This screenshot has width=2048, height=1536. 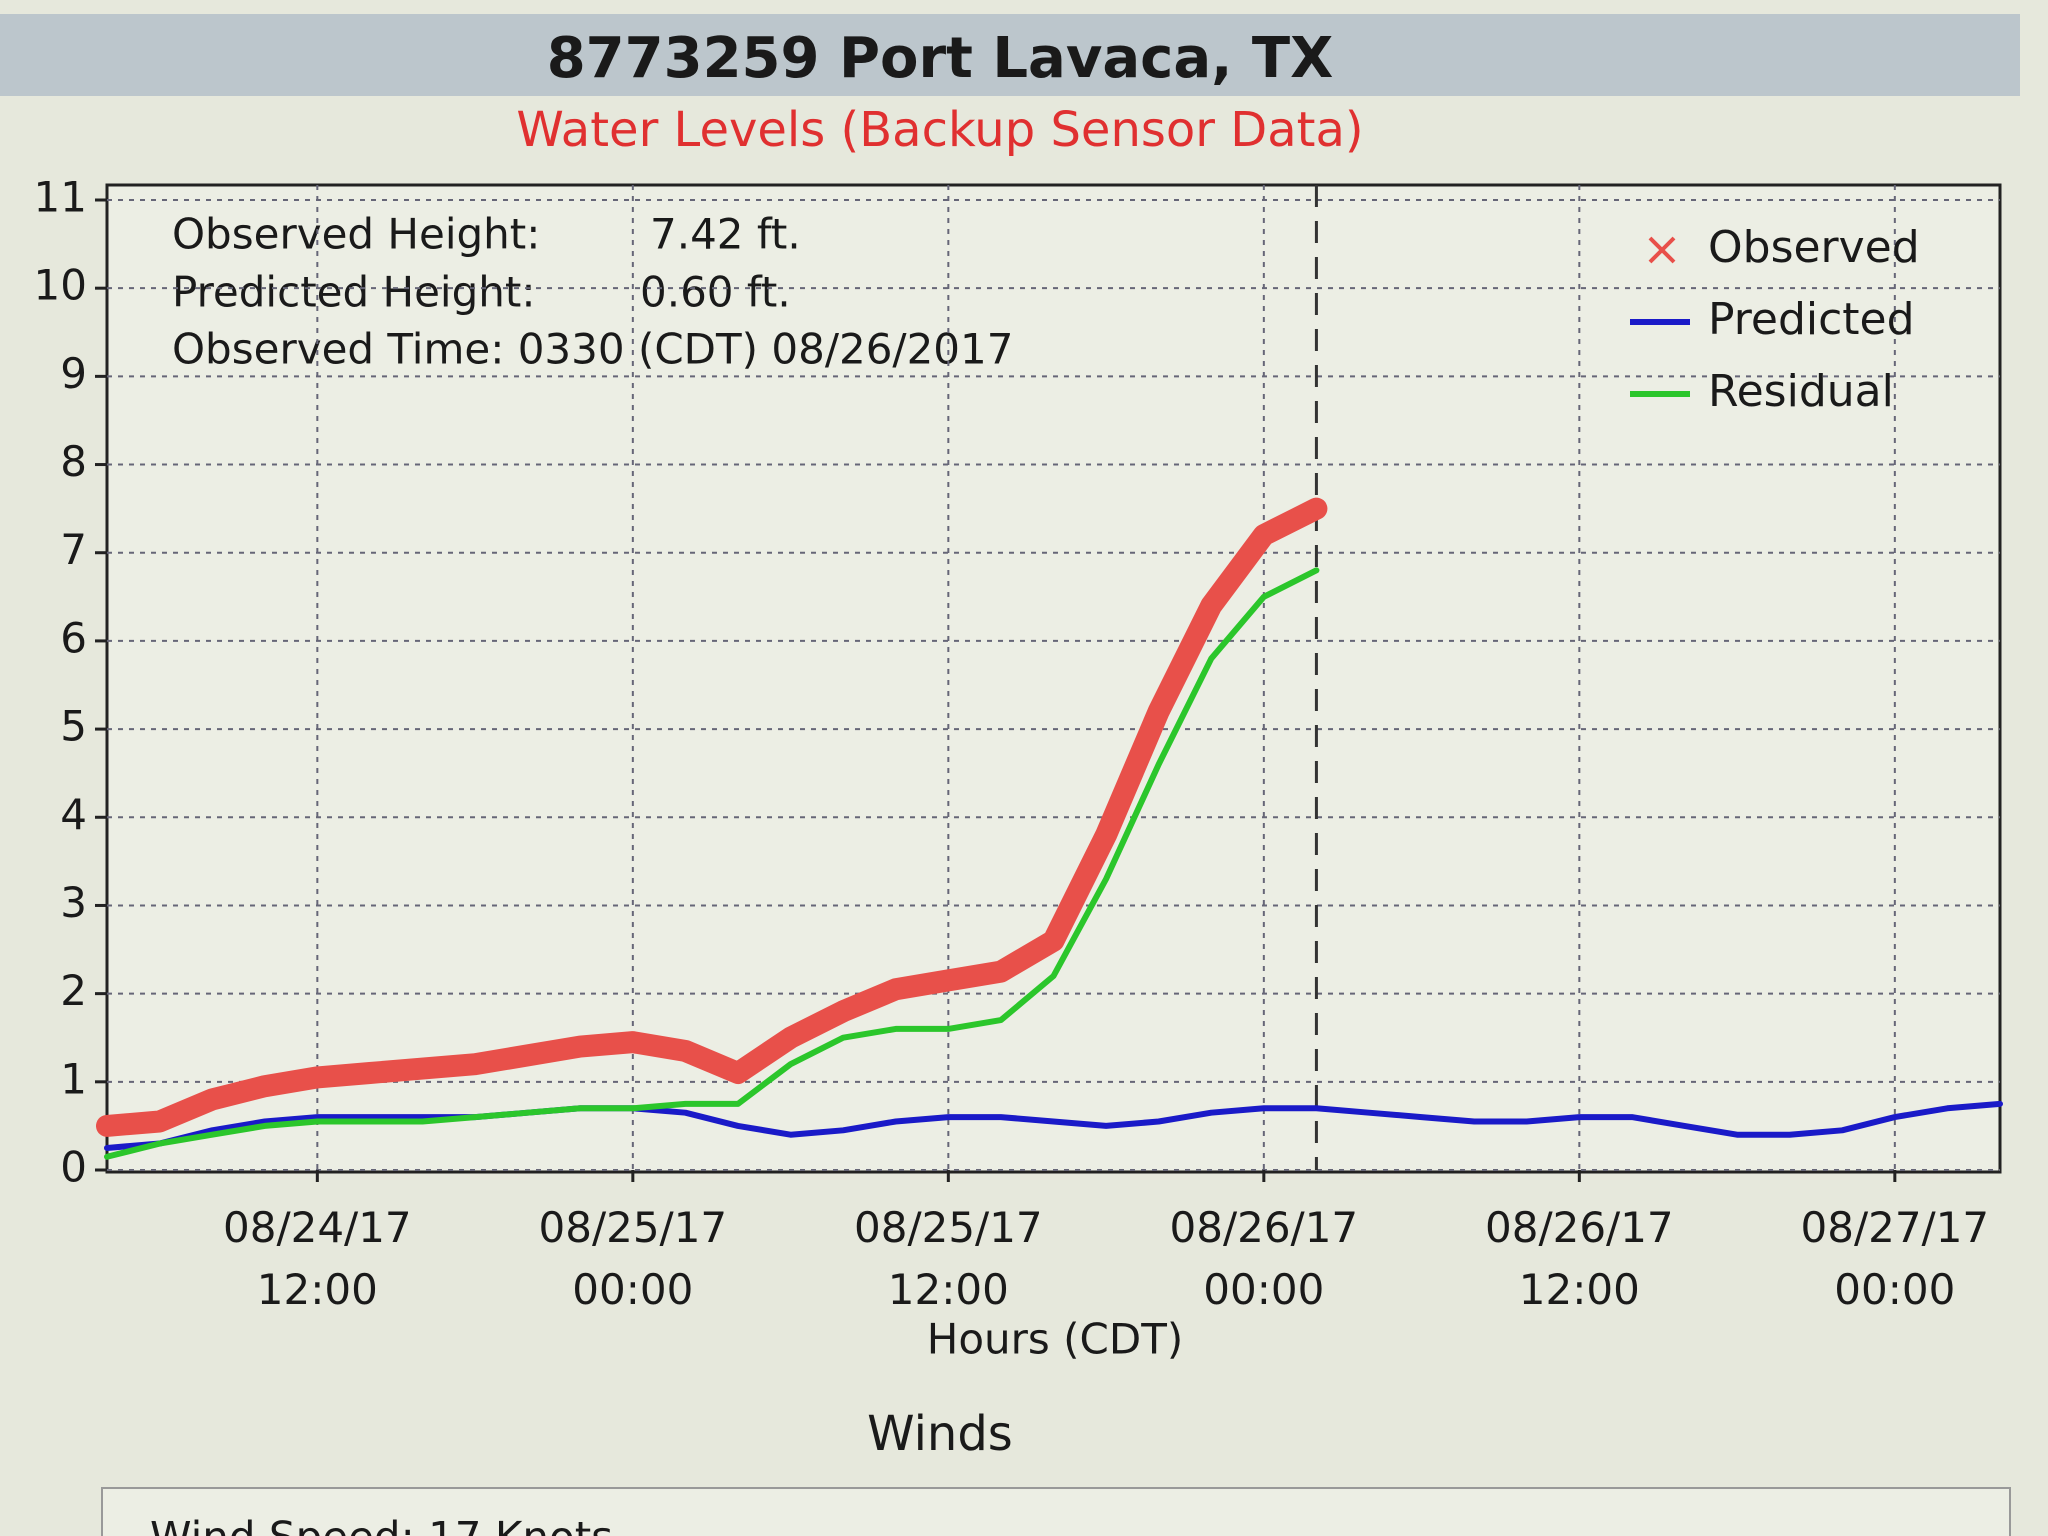 What do you see at coordinates (592, 349) in the screenshot?
I see `annotation: Observed Time: 0330 (CDT) 08/26/2017` at bounding box center [592, 349].